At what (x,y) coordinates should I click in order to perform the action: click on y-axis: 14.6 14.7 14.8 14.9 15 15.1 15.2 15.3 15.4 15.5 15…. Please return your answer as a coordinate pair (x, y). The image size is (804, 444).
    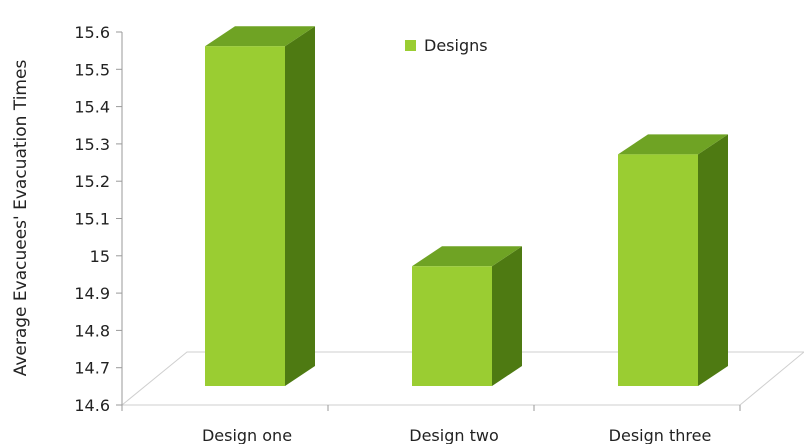
    Looking at the image, I should click on (98, 219).